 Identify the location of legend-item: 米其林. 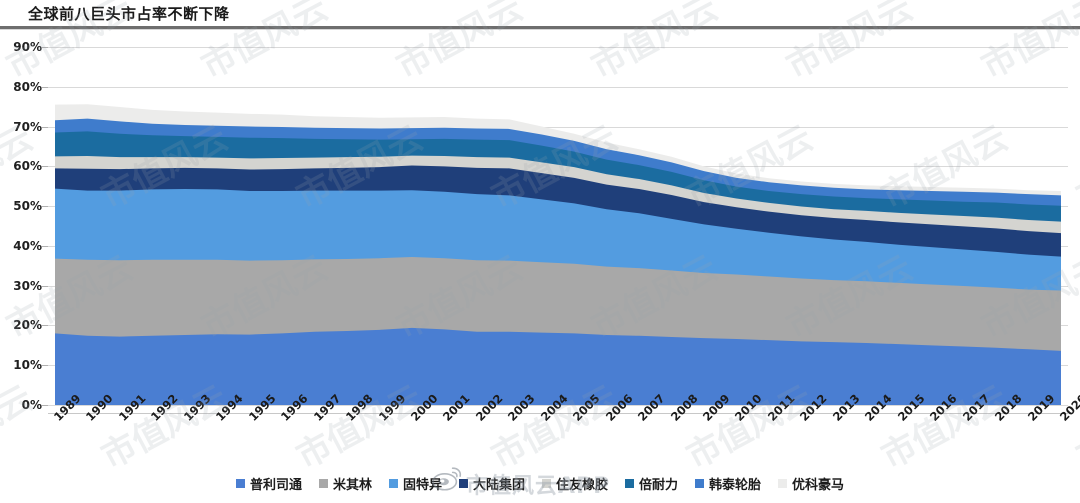
(345, 483).